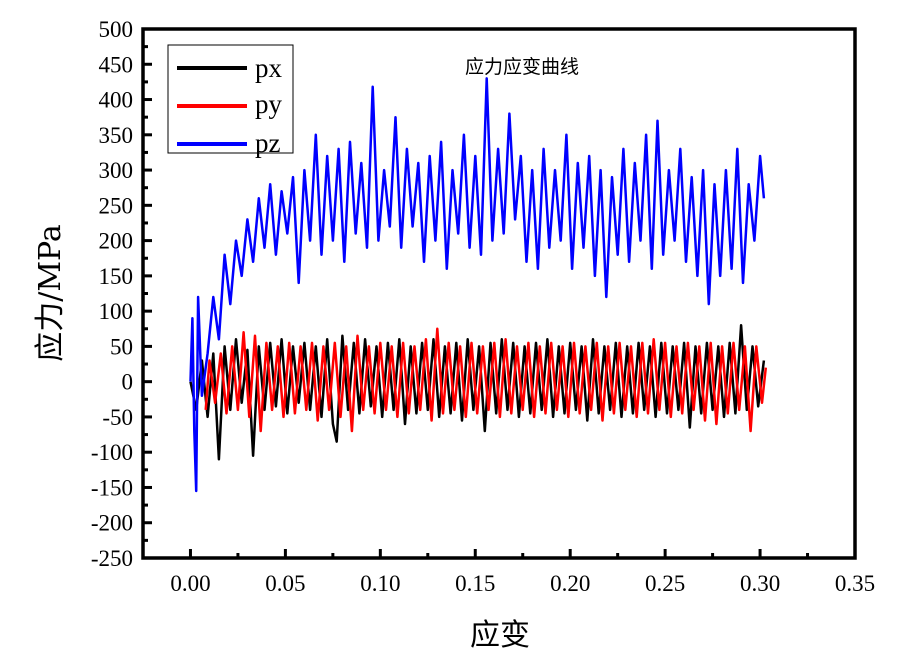  I want to click on chart-title: 应力应变曲线, so click(522, 67).